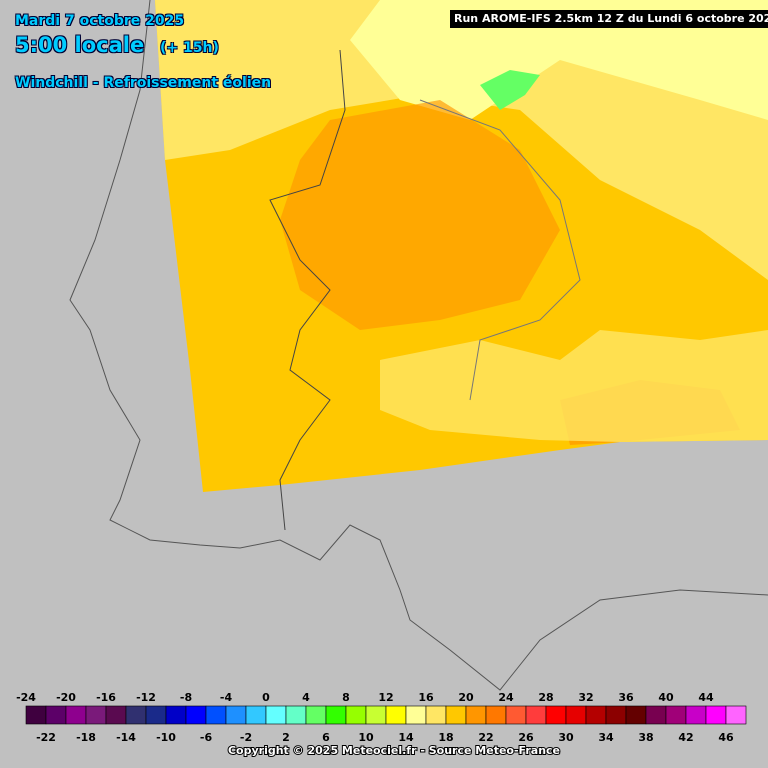 The image size is (768, 768). I want to click on light-zone, so click(559, 60).